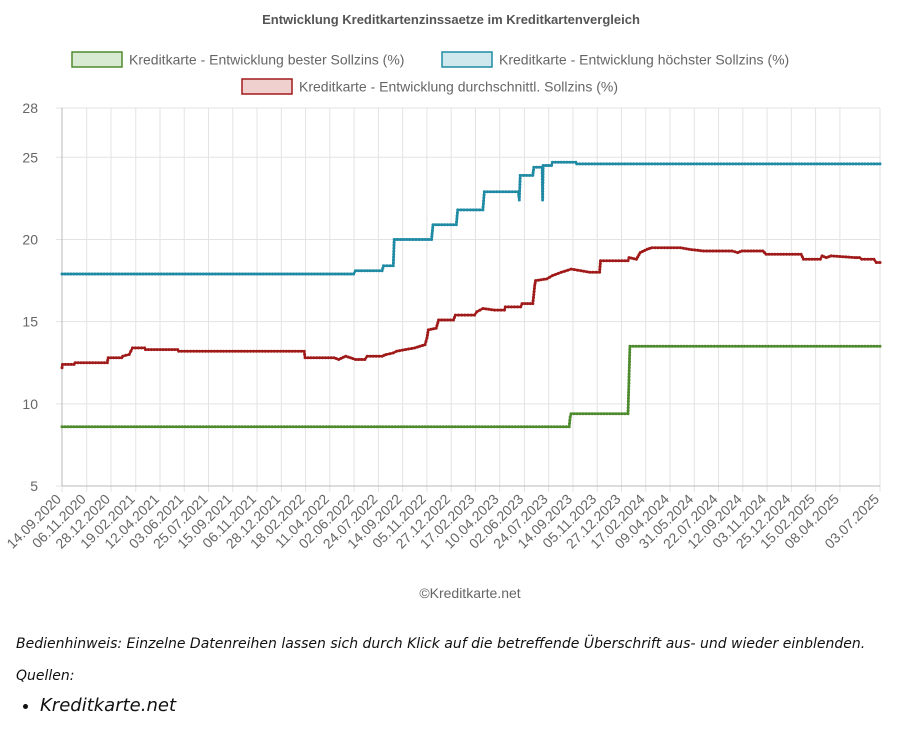  Describe the element at coordinates (88, 705) in the screenshot. I see `sources-list: Kreditkarte.net` at that location.